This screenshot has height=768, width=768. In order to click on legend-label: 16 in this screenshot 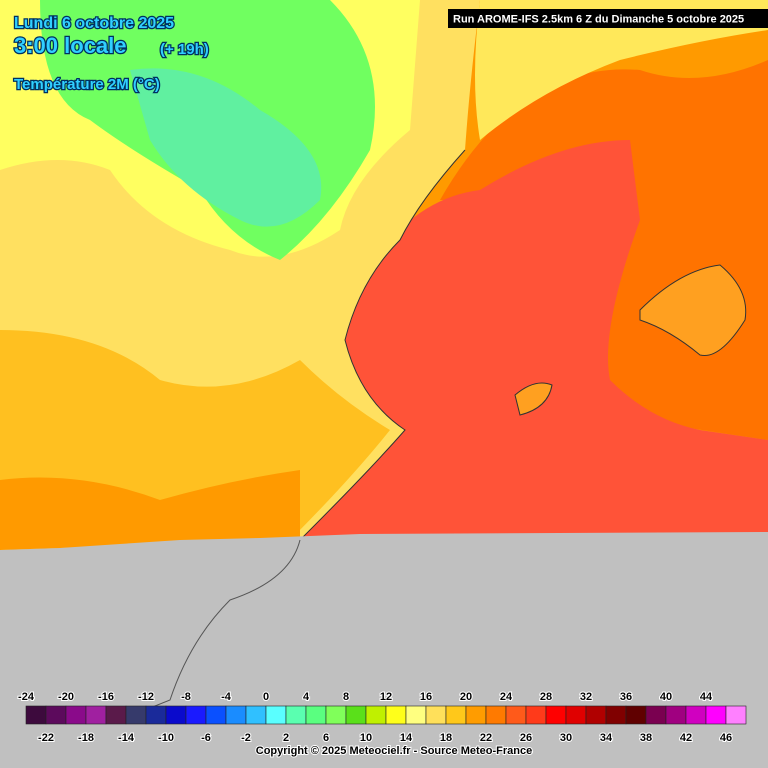, I will do `click(426, 697)`.